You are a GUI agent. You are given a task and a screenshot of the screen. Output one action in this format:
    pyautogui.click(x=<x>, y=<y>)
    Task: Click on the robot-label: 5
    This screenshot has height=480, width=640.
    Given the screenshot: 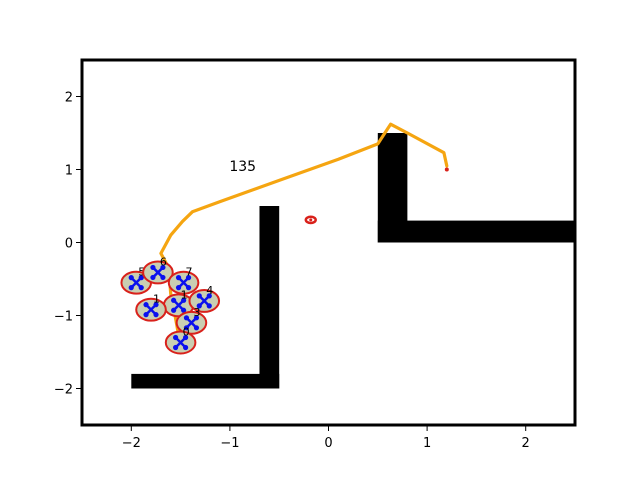 What is the action you would take?
    pyautogui.click(x=141, y=272)
    